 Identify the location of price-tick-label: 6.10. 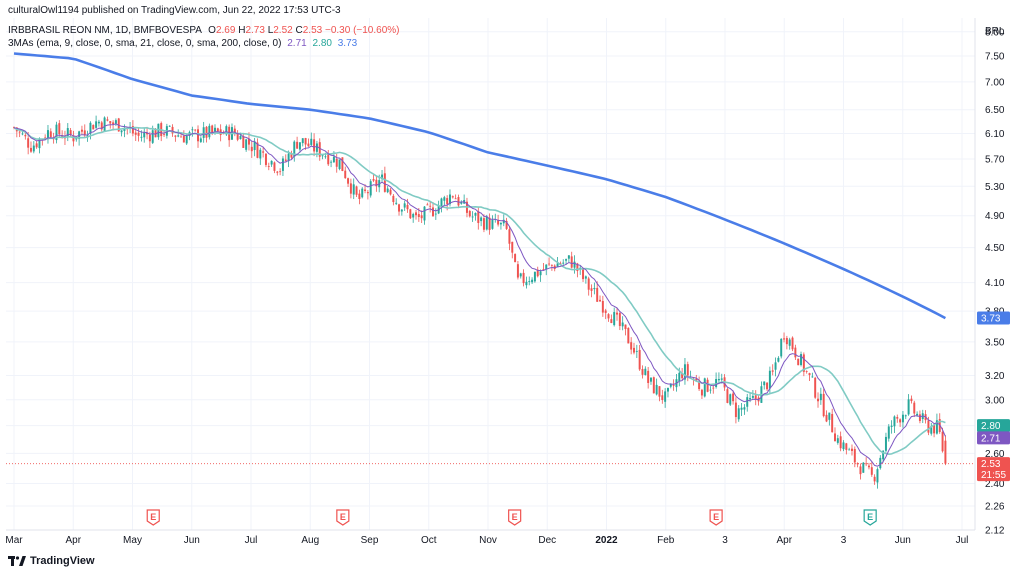
(995, 134).